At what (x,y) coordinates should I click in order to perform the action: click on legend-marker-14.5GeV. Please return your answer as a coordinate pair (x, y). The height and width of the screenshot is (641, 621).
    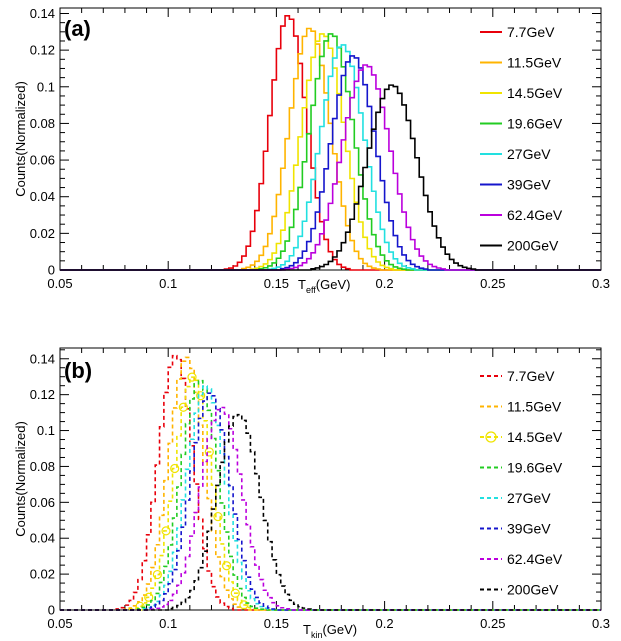
    Looking at the image, I should click on (491, 437).